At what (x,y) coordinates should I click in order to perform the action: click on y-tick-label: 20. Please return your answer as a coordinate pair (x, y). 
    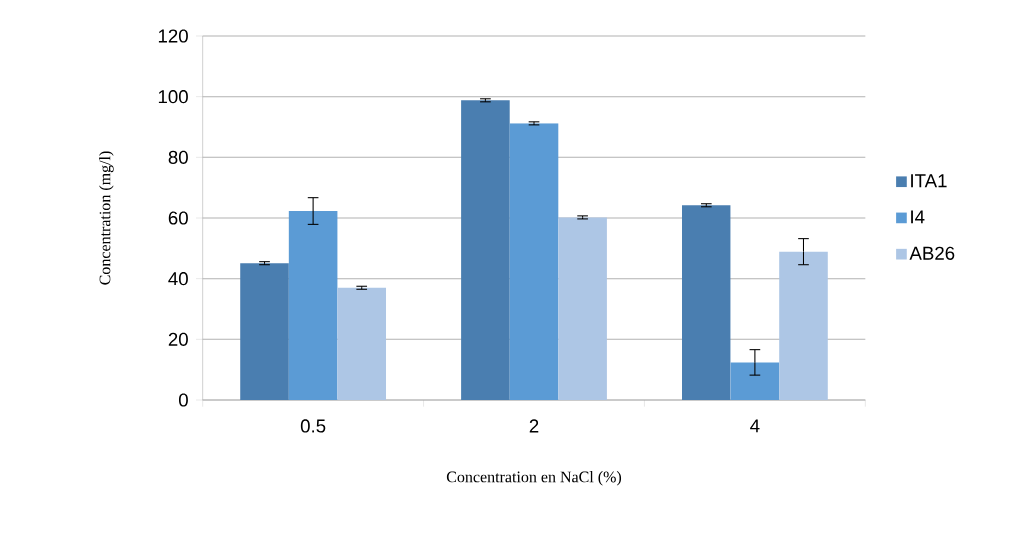
    Looking at the image, I should click on (178, 339).